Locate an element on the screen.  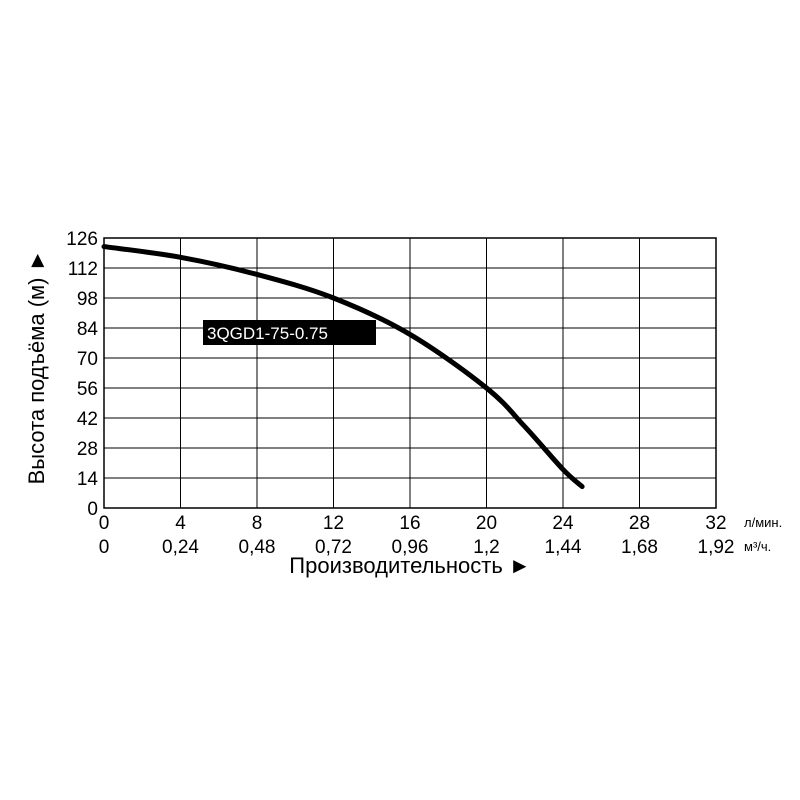
x-tick-label-lmin: 4 is located at coordinates (180, 523).